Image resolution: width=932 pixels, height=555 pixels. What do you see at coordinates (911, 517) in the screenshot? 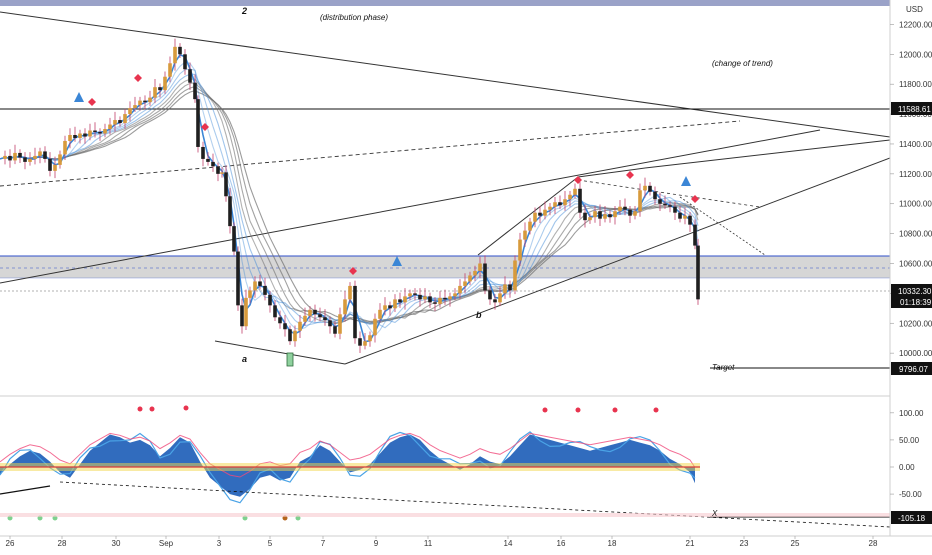
I see `osc-badge` at bounding box center [911, 517].